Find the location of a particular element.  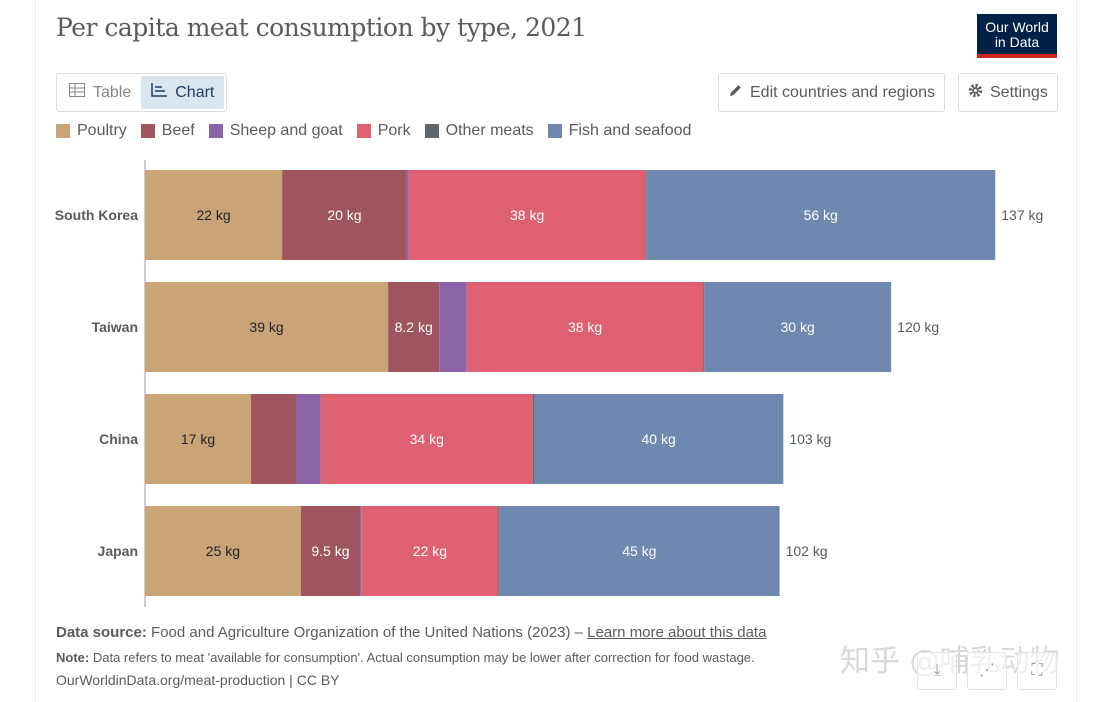

download-icon: ⤓ is located at coordinates (937, 670).